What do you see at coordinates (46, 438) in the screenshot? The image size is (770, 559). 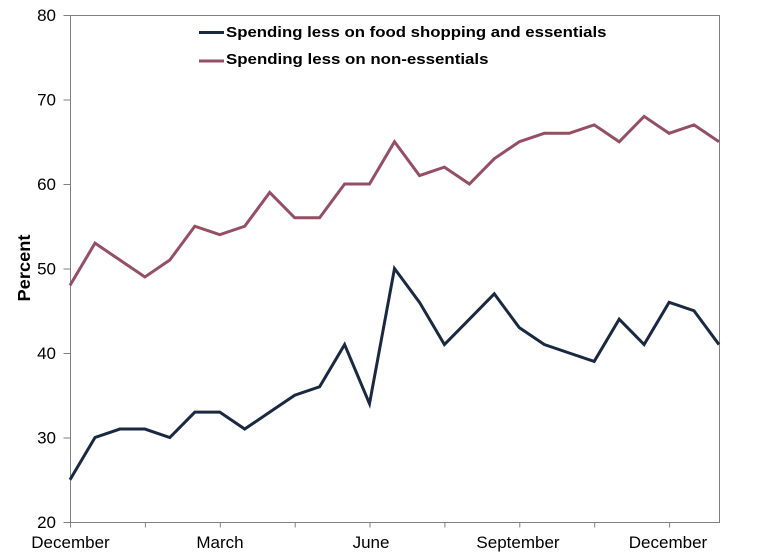 I see `svg-text: 30` at bounding box center [46, 438].